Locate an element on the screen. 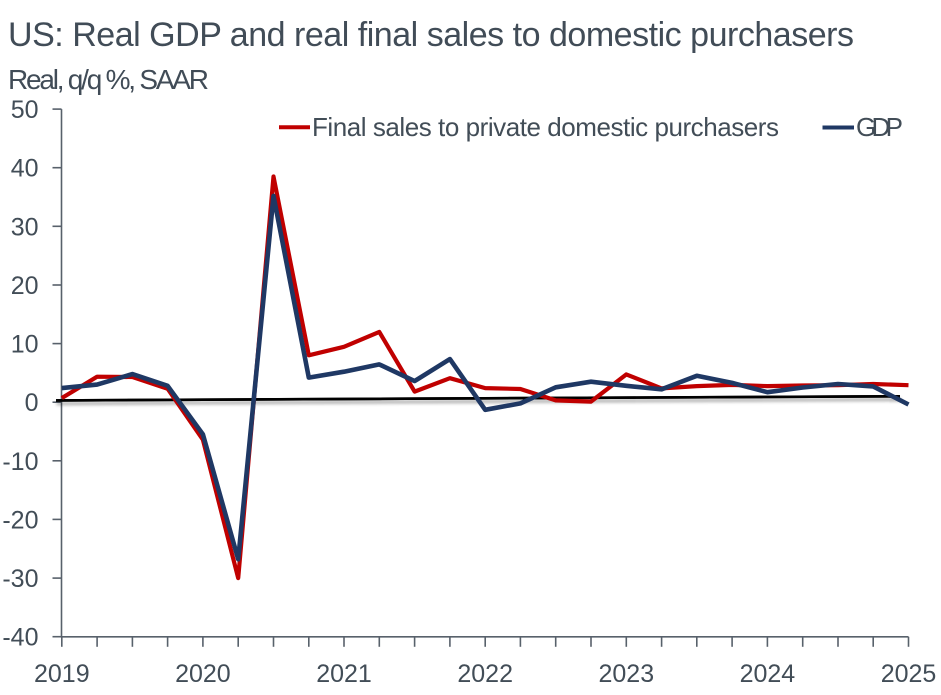 The image size is (941, 695). svg-text: 0 is located at coordinates (32, 403).